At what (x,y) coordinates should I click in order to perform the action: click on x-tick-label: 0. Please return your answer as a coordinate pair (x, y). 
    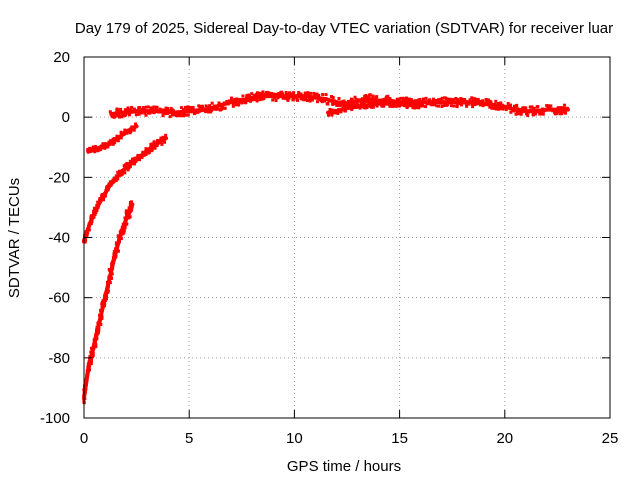
    Looking at the image, I should click on (84, 438).